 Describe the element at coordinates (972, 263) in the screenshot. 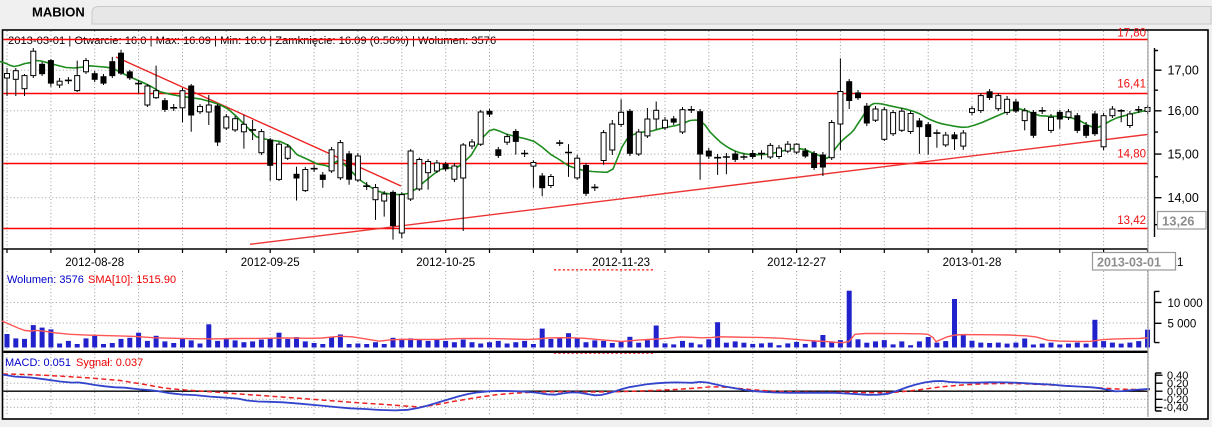

I see `svg-text: 2013-01-28` at that location.